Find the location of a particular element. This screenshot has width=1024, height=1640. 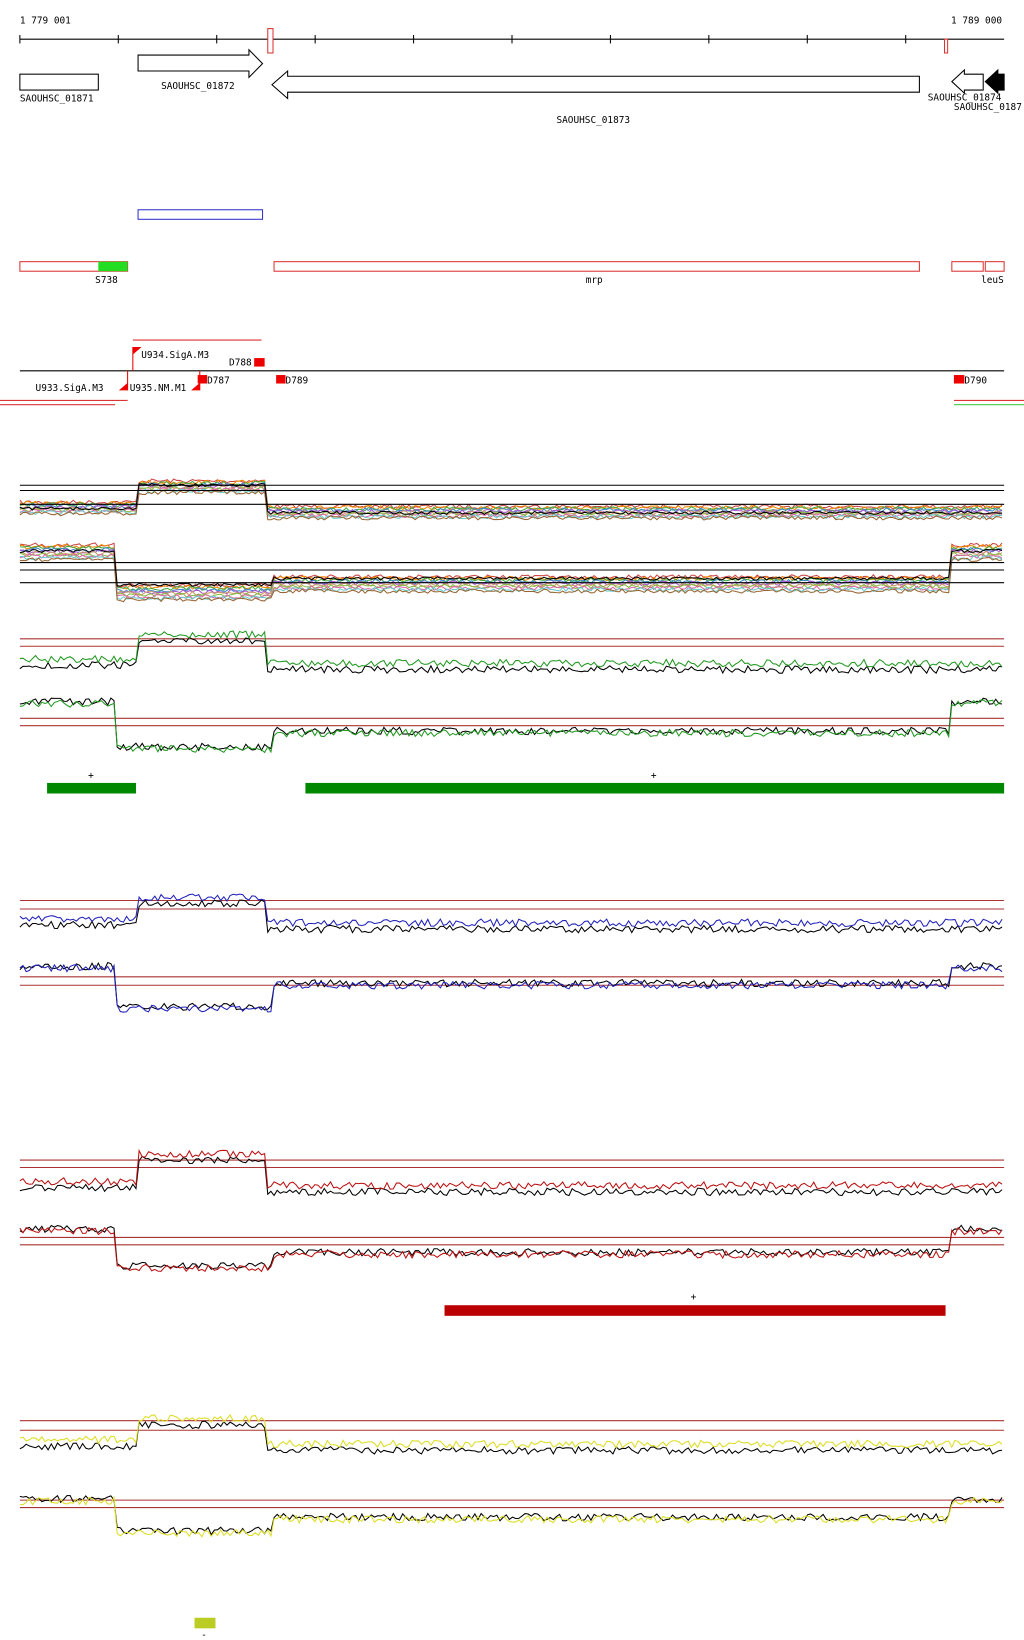

coordinate-axis: 1 779 001 1 789 000 is located at coordinates (512, 34).